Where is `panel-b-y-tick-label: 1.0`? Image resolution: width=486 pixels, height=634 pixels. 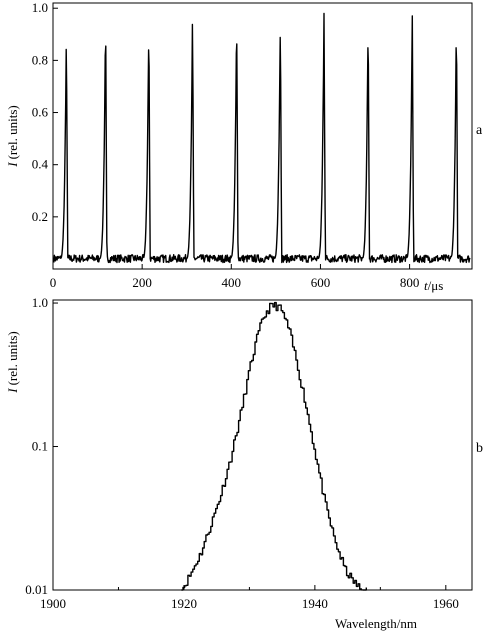
panel-b-y-tick-label: 1.0 is located at coordinates (40, 302).